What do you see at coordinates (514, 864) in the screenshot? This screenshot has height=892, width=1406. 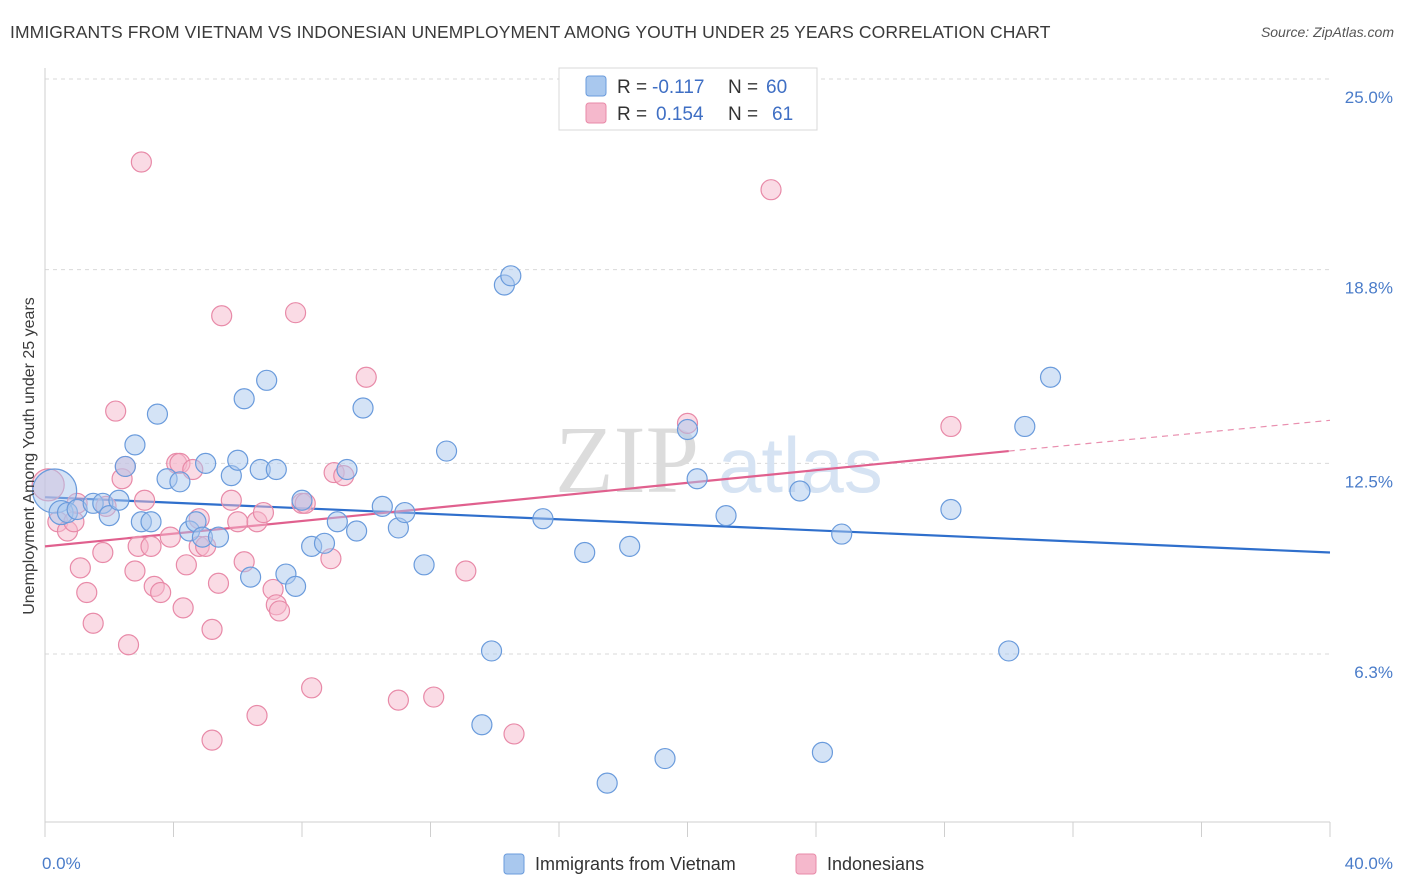 I see `series-legend-swatch-blue` at bounding box center [514, 864].